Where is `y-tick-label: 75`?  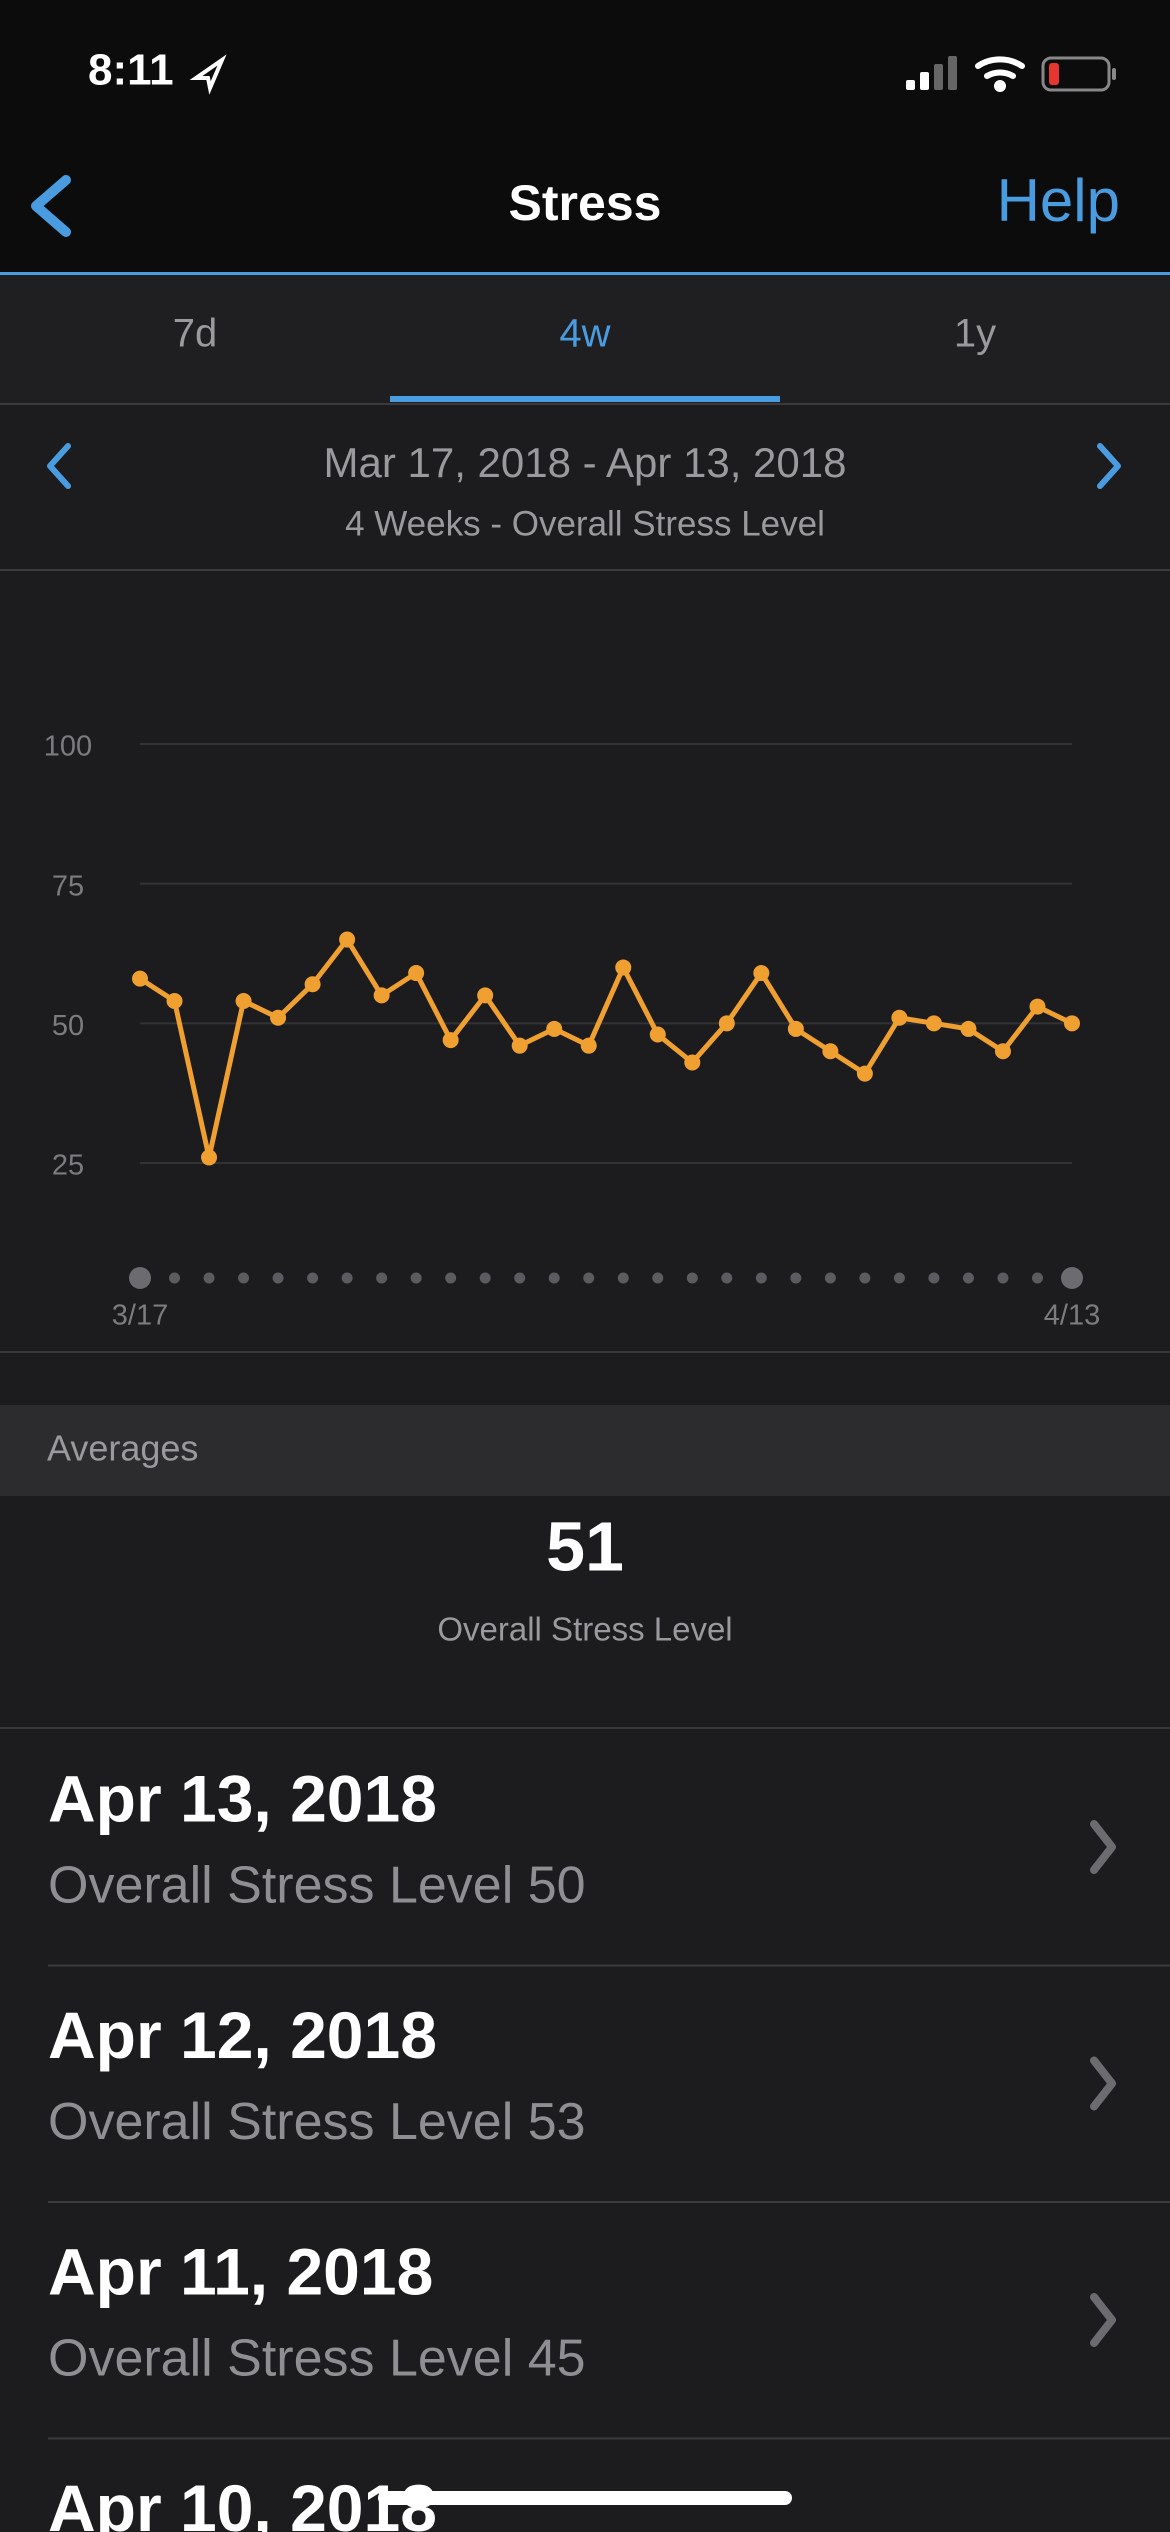 y-tick-label: 75 is located at coordinates (68, 886).